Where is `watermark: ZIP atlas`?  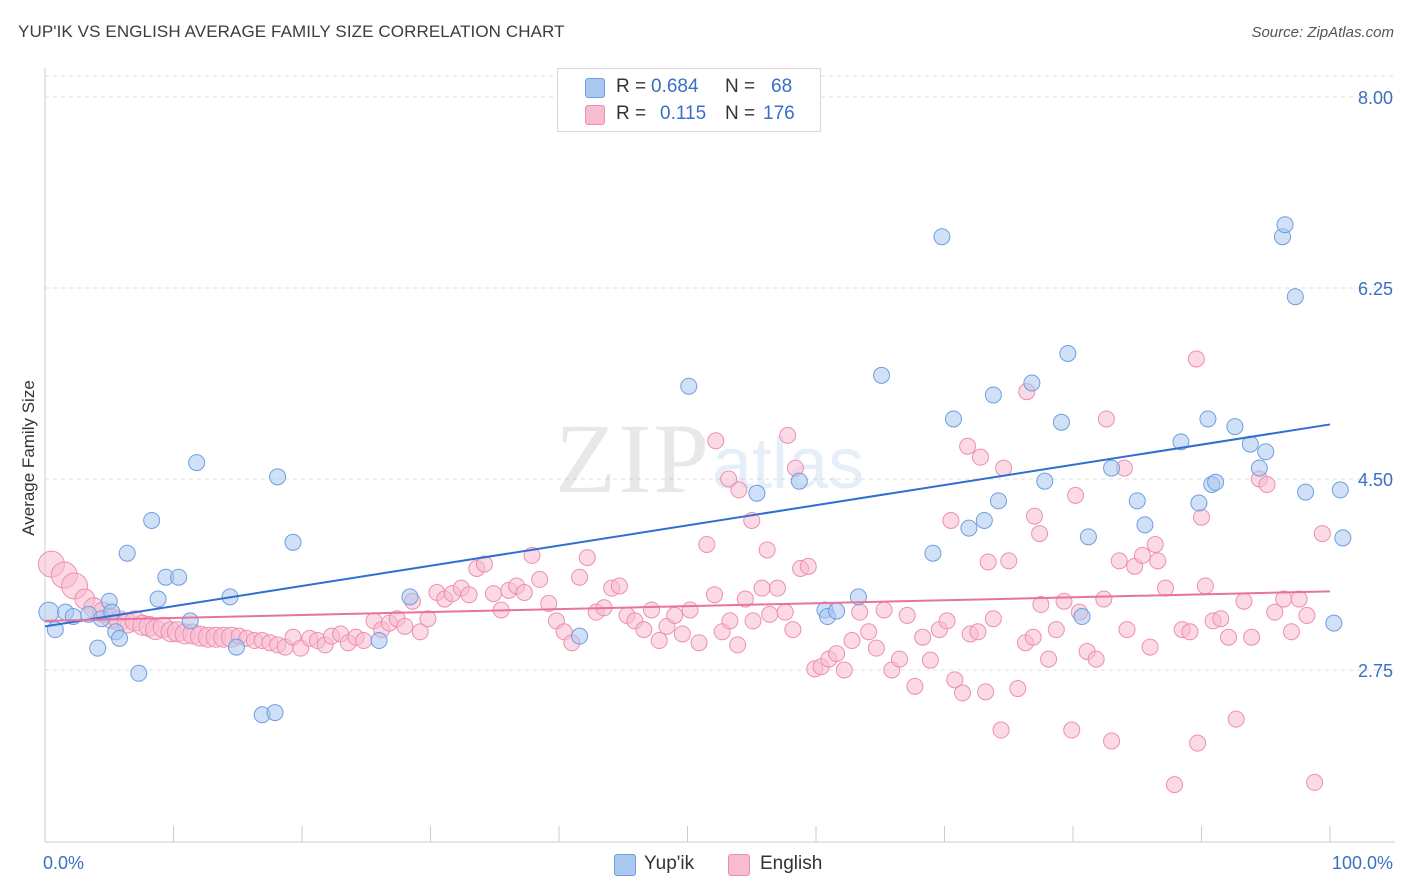
watermark: ZIP atlas is located at coordinates (709, 458).